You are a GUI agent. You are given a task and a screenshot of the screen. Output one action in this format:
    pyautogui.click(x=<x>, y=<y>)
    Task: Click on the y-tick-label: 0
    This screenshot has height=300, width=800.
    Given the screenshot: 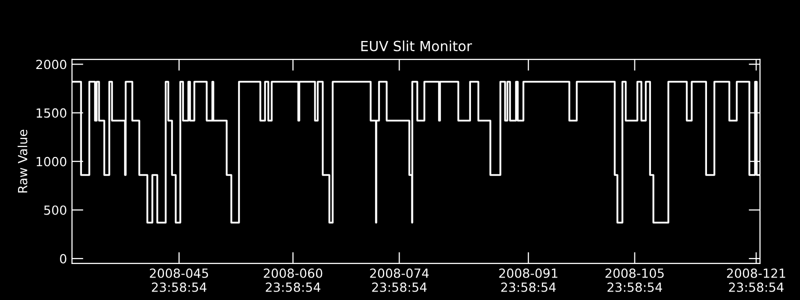 What is the action you would take?
    pyautogui.click(x=63, y=259)
    